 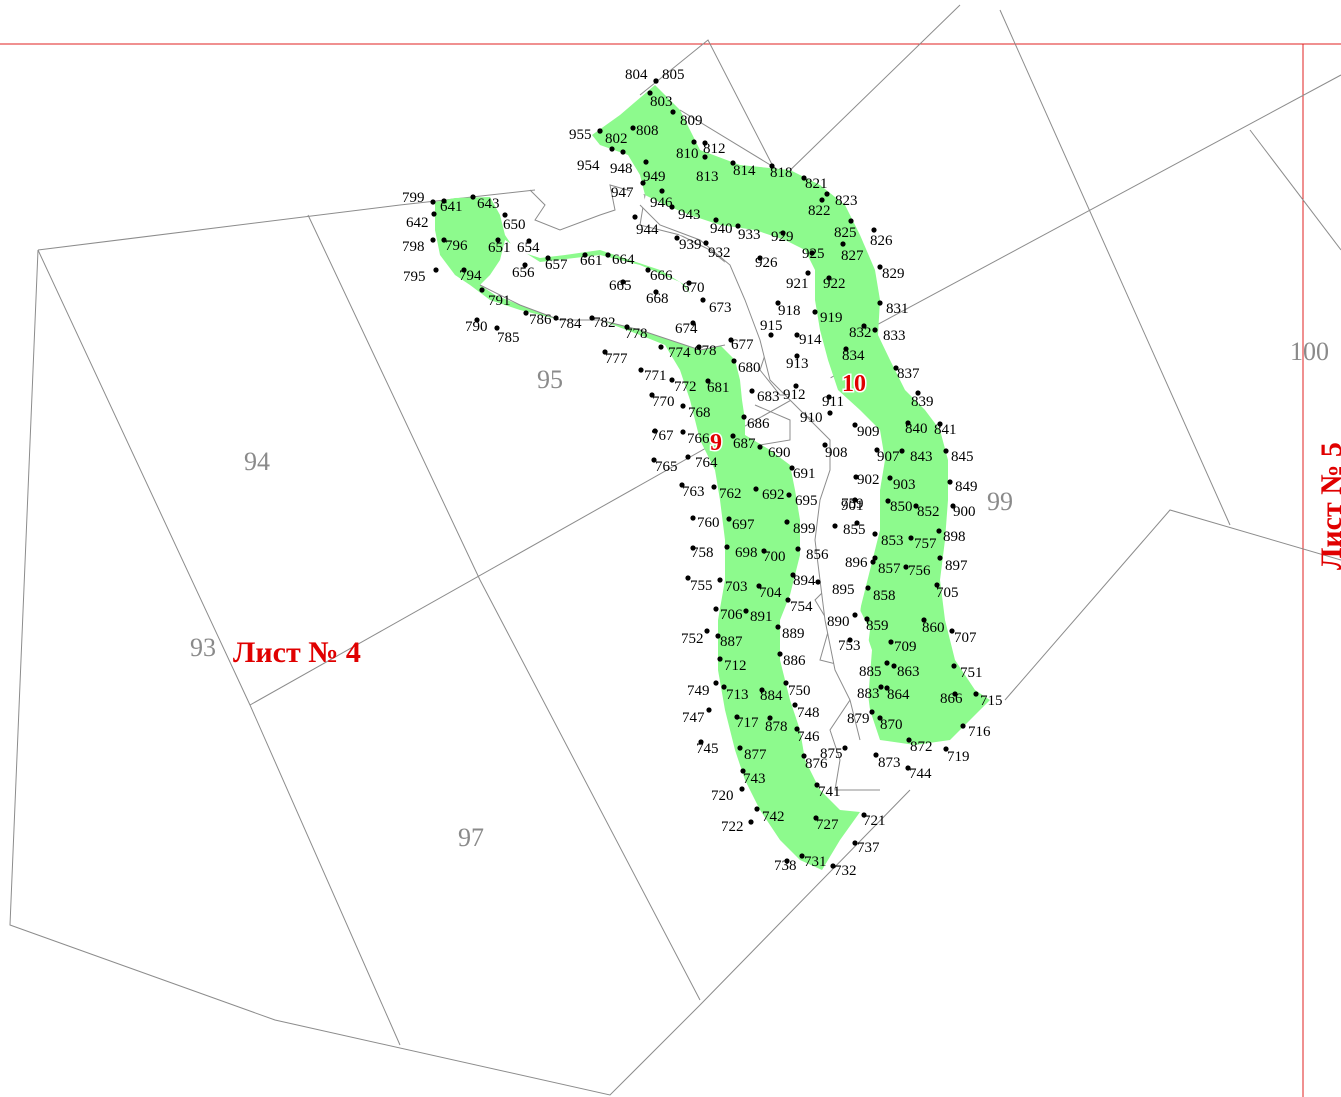 I want to click on boundary-point-label: 821, so click(x=816, y=184).